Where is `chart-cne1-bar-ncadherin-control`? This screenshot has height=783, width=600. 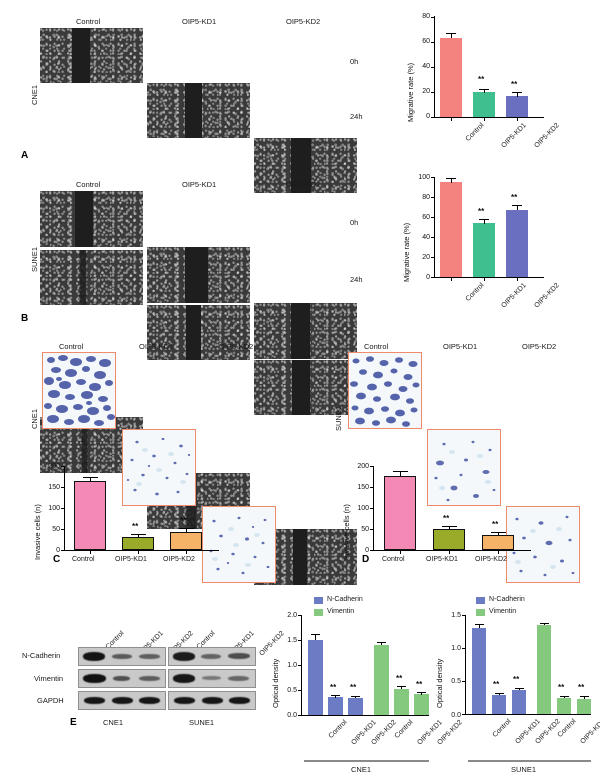
chart-cne1-bar-ncadherin-control is located at coordinates (315, 677).